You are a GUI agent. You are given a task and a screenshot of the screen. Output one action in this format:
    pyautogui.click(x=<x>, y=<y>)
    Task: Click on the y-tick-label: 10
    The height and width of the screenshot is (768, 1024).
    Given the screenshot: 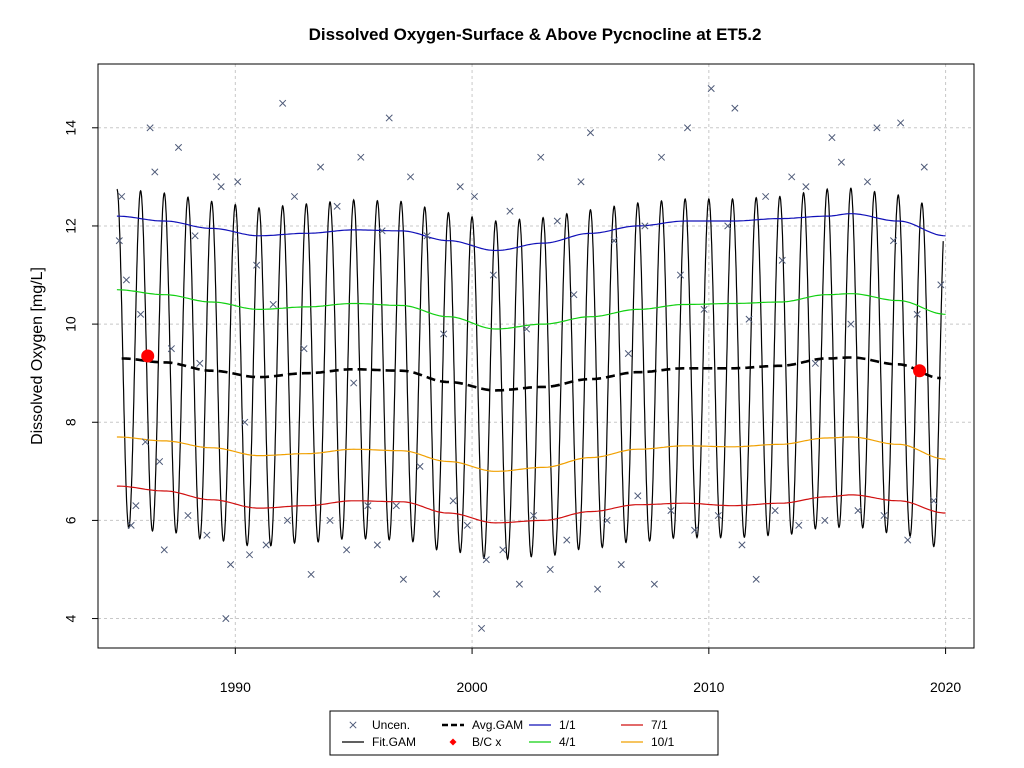 What is the action you would take?
    pyautogui.click(x=71, y=324)
    